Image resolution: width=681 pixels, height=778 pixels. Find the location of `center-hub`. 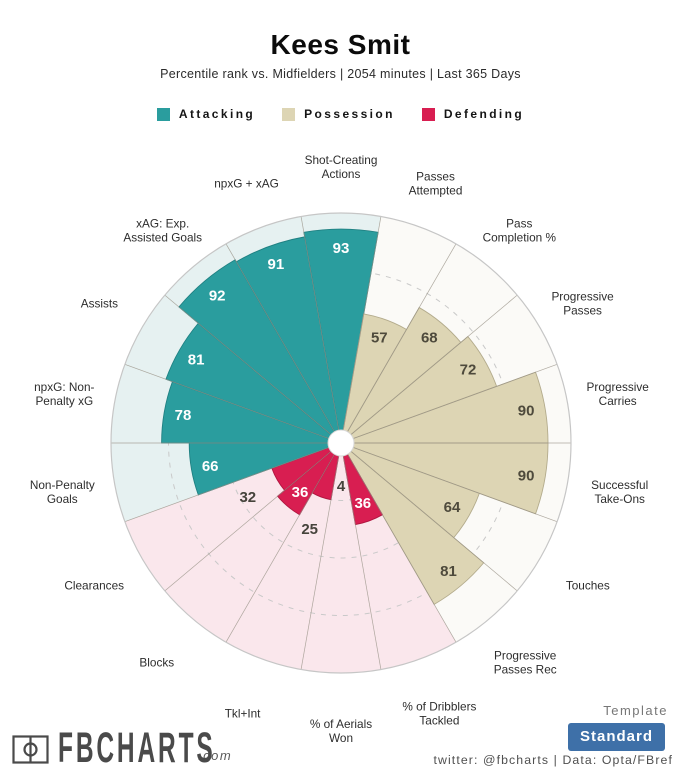

center-hub is located at coordinates (341, 443).